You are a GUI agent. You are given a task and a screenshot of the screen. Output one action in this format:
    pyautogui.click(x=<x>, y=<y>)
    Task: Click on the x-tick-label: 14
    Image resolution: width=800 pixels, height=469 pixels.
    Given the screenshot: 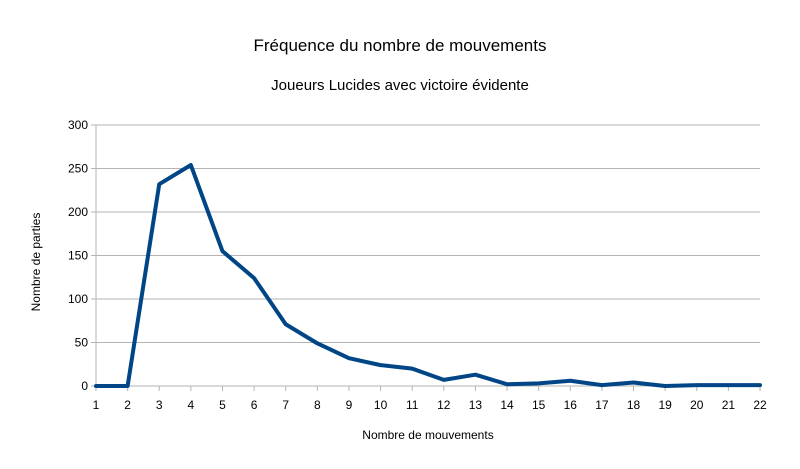 What is the action you would take?
    pyautogui.click(x=507, y=405)
    